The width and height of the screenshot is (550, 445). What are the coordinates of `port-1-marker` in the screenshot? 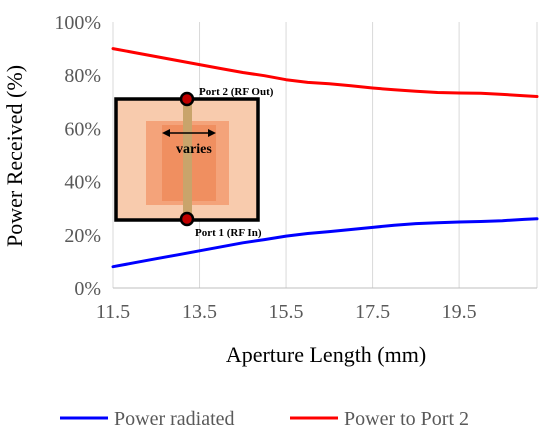 It's located at (187, 219).